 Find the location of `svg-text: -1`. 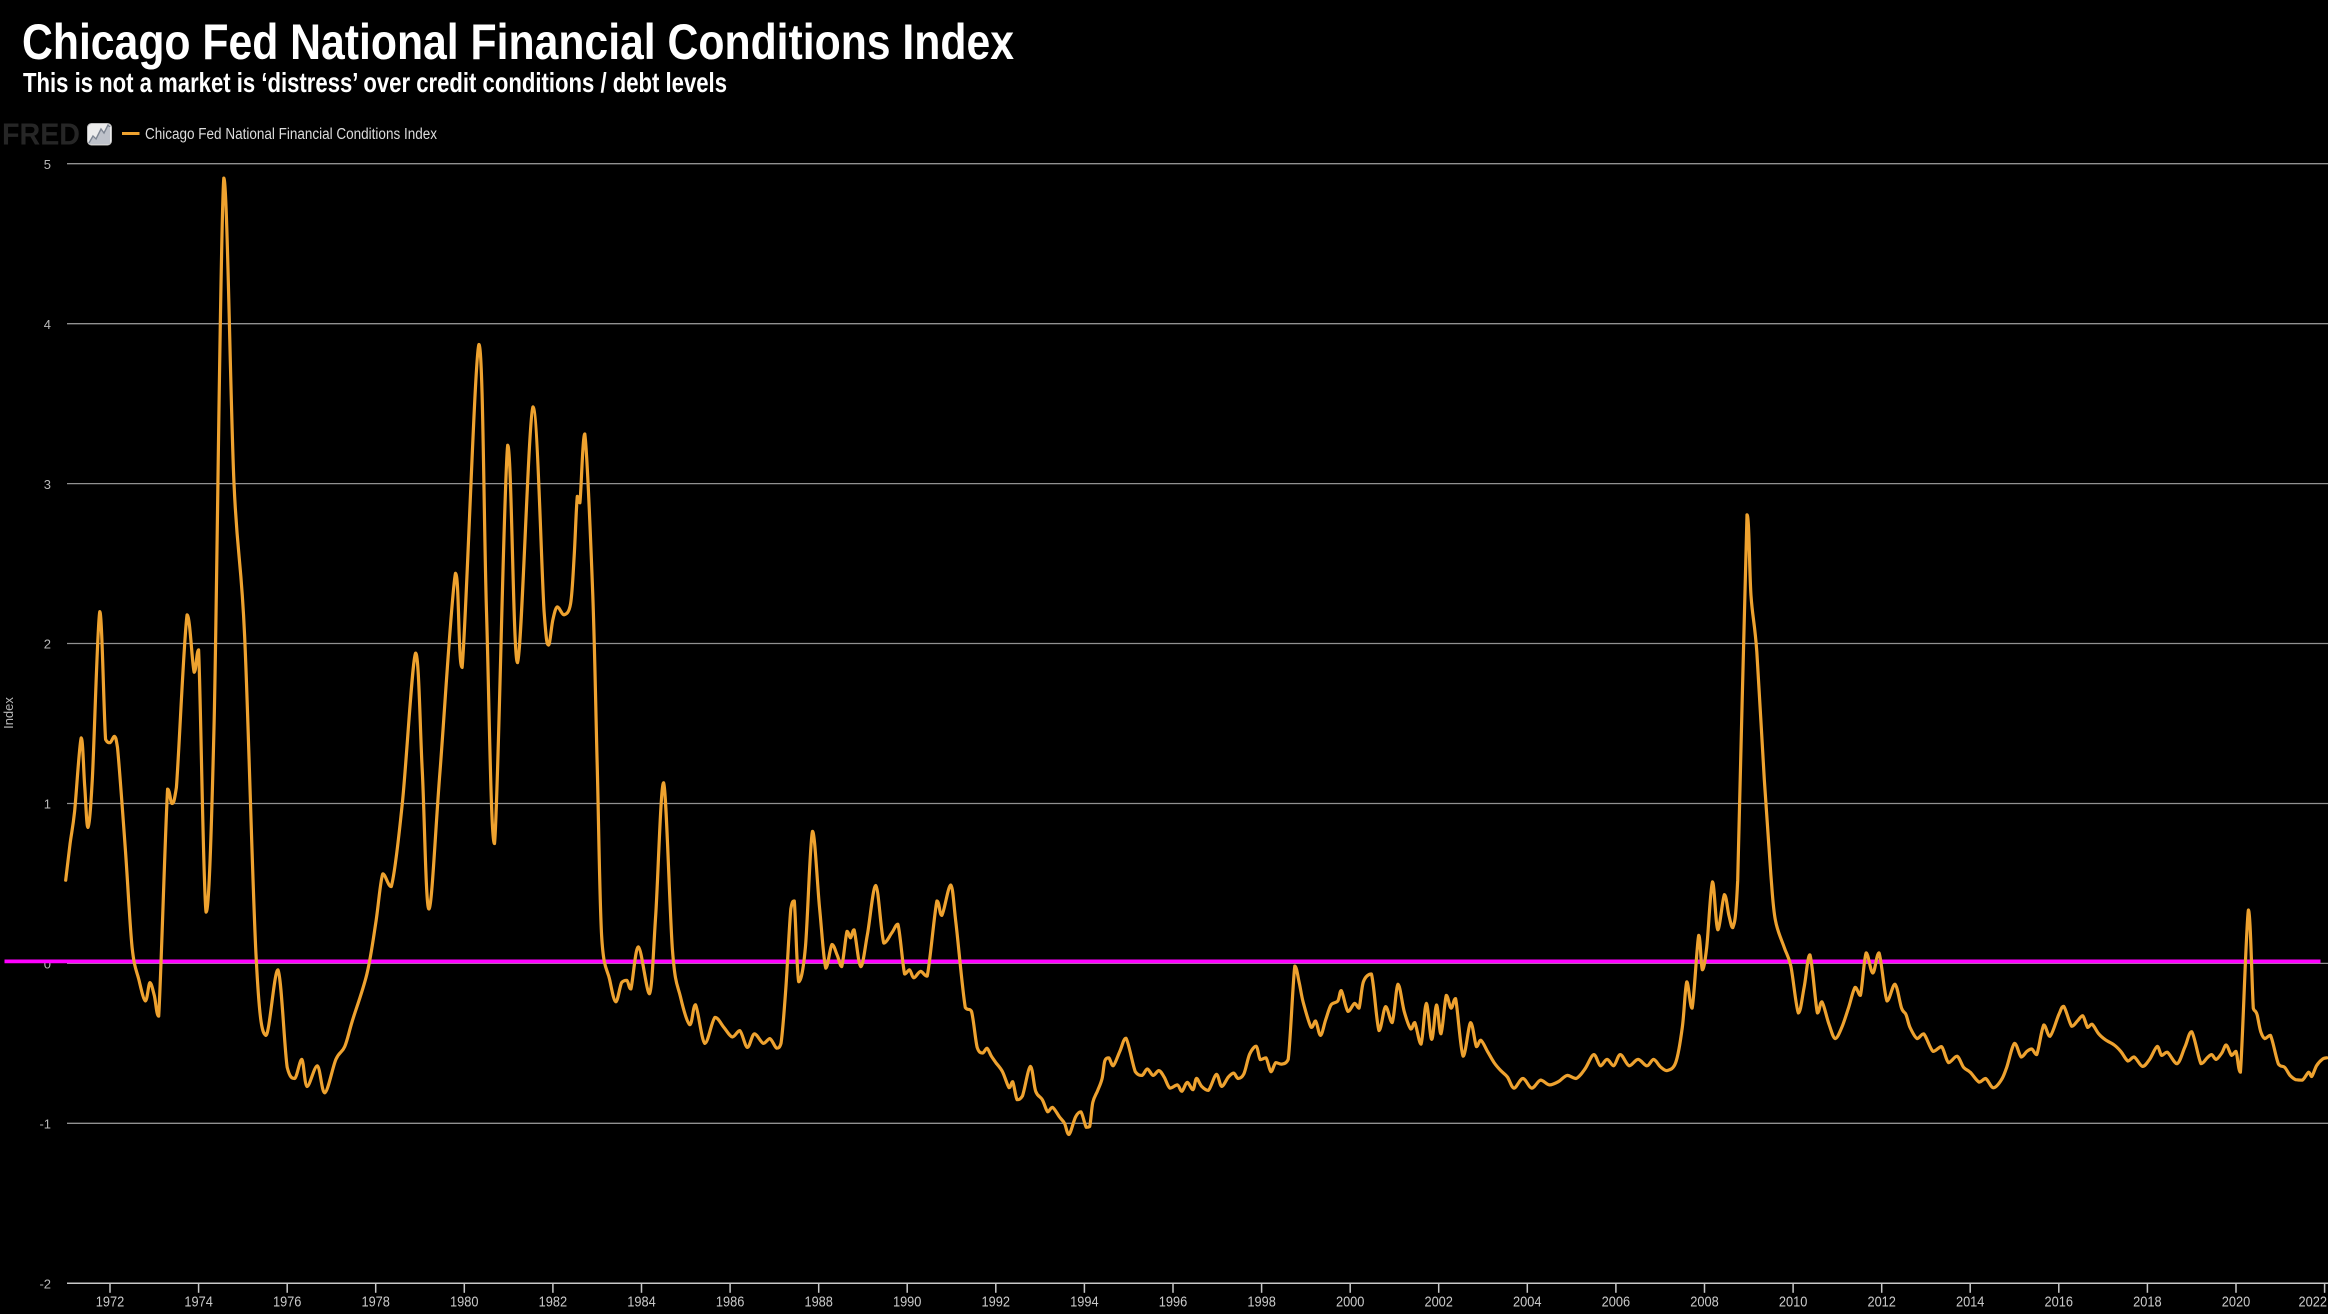

svg-text: -1 is located at coordinates (45, 1124).